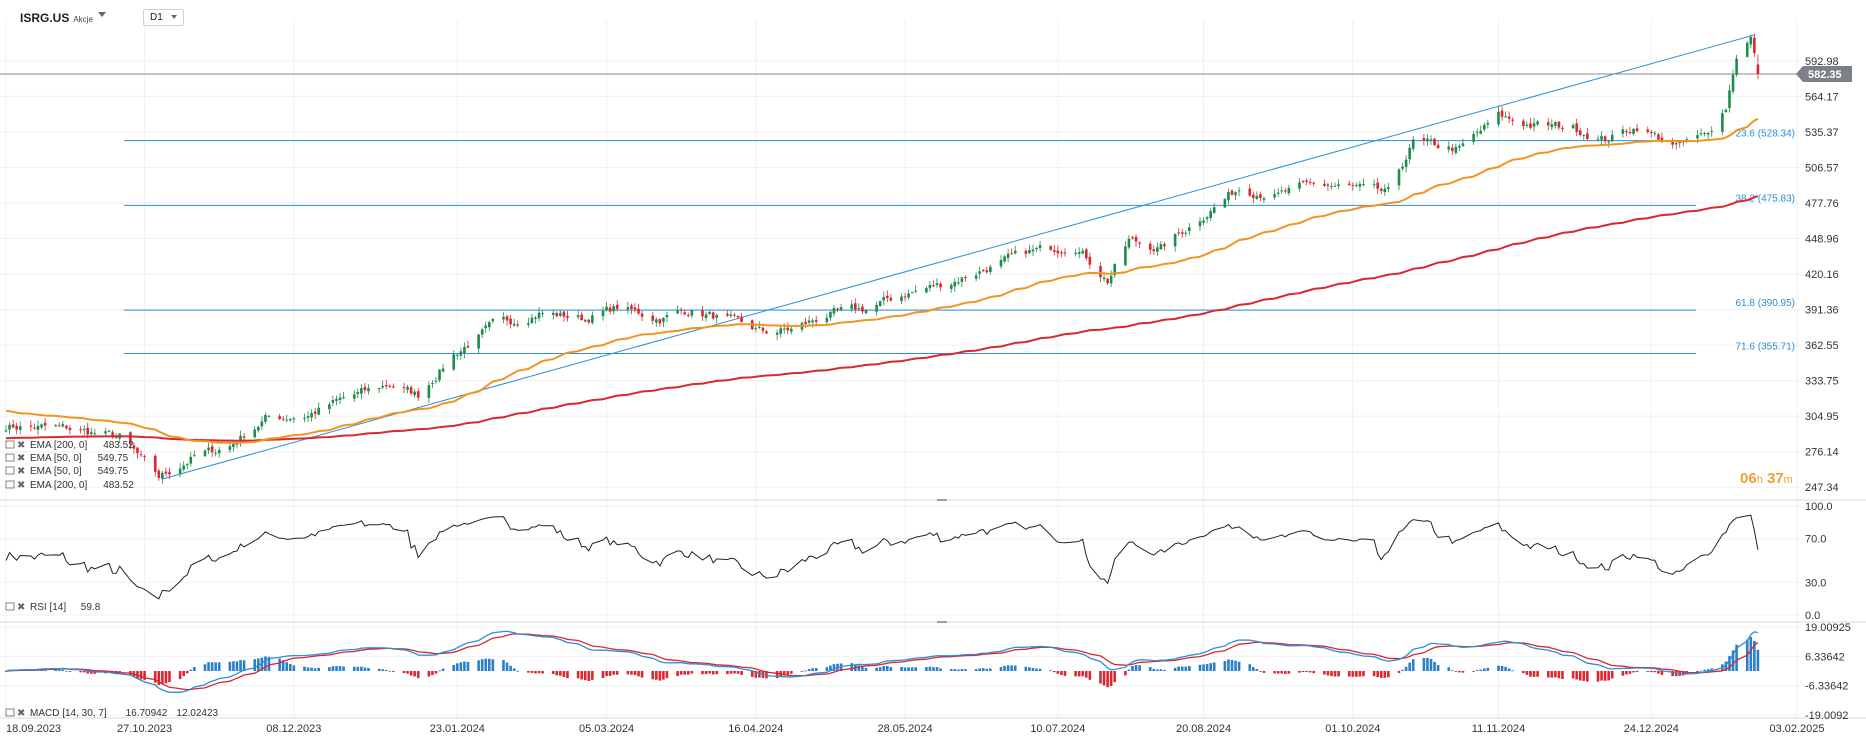 Image resolution: width=1866 pixels, height=746 pixels. I want to click on symbol-type: Akcje, so click(83, 19).